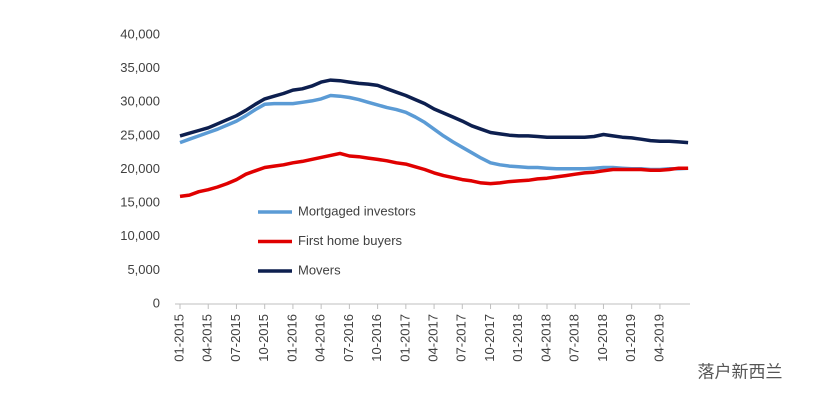 The width and height of the screenshot is (814, 408). Describe the element at coordinates (630, 338) in the screenshot. I see `x-tick-label: 01-2019` at that location.